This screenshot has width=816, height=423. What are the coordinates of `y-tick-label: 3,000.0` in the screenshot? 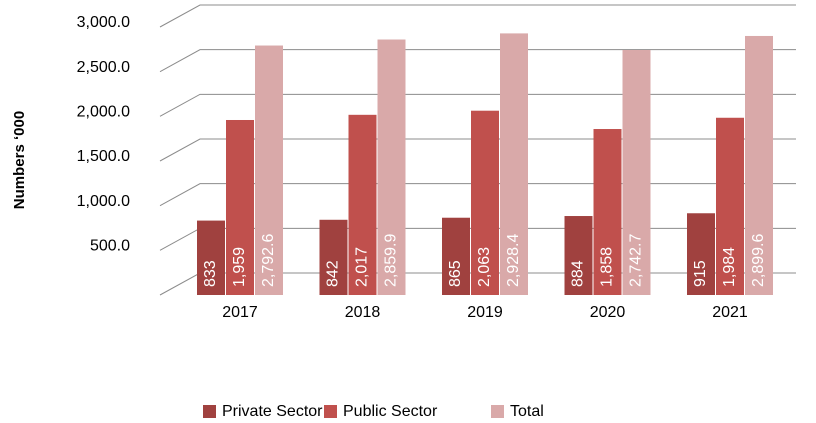 It's located at (103, 22).